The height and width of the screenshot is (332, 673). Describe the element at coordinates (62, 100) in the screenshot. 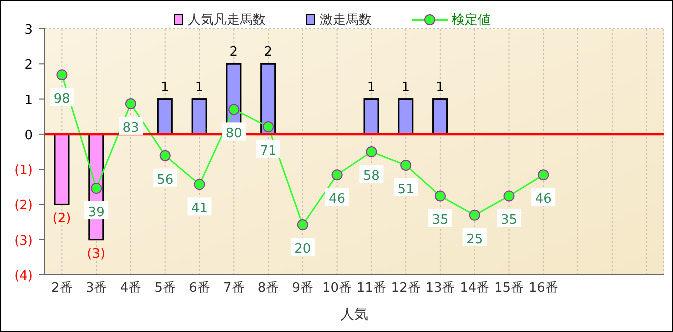

I see `data-label: 98` at that location.